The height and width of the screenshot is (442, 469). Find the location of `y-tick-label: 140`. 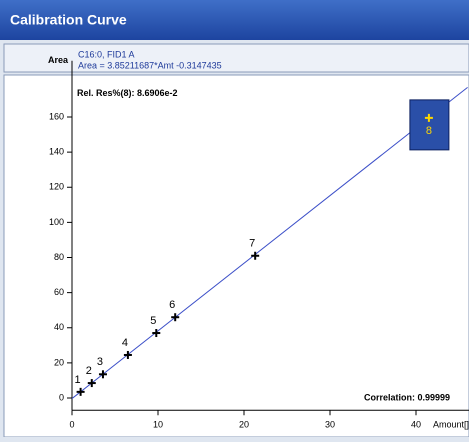

y-tick-label: 140 is located at coordinates (56, 152).